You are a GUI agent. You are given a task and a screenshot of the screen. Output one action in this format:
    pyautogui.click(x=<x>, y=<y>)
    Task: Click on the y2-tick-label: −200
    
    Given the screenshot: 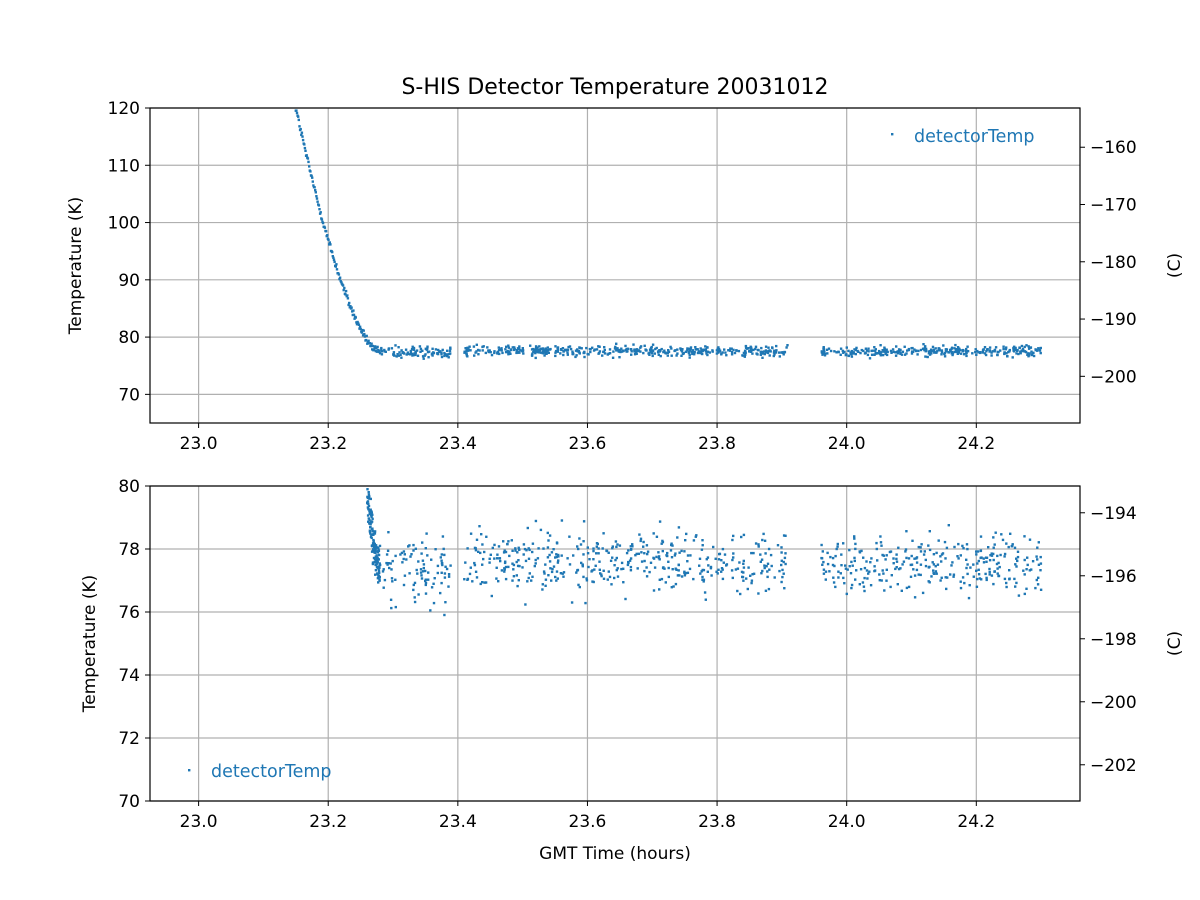 What is the action you would take?
    pyautogui.click(x=1113, y=703)
    